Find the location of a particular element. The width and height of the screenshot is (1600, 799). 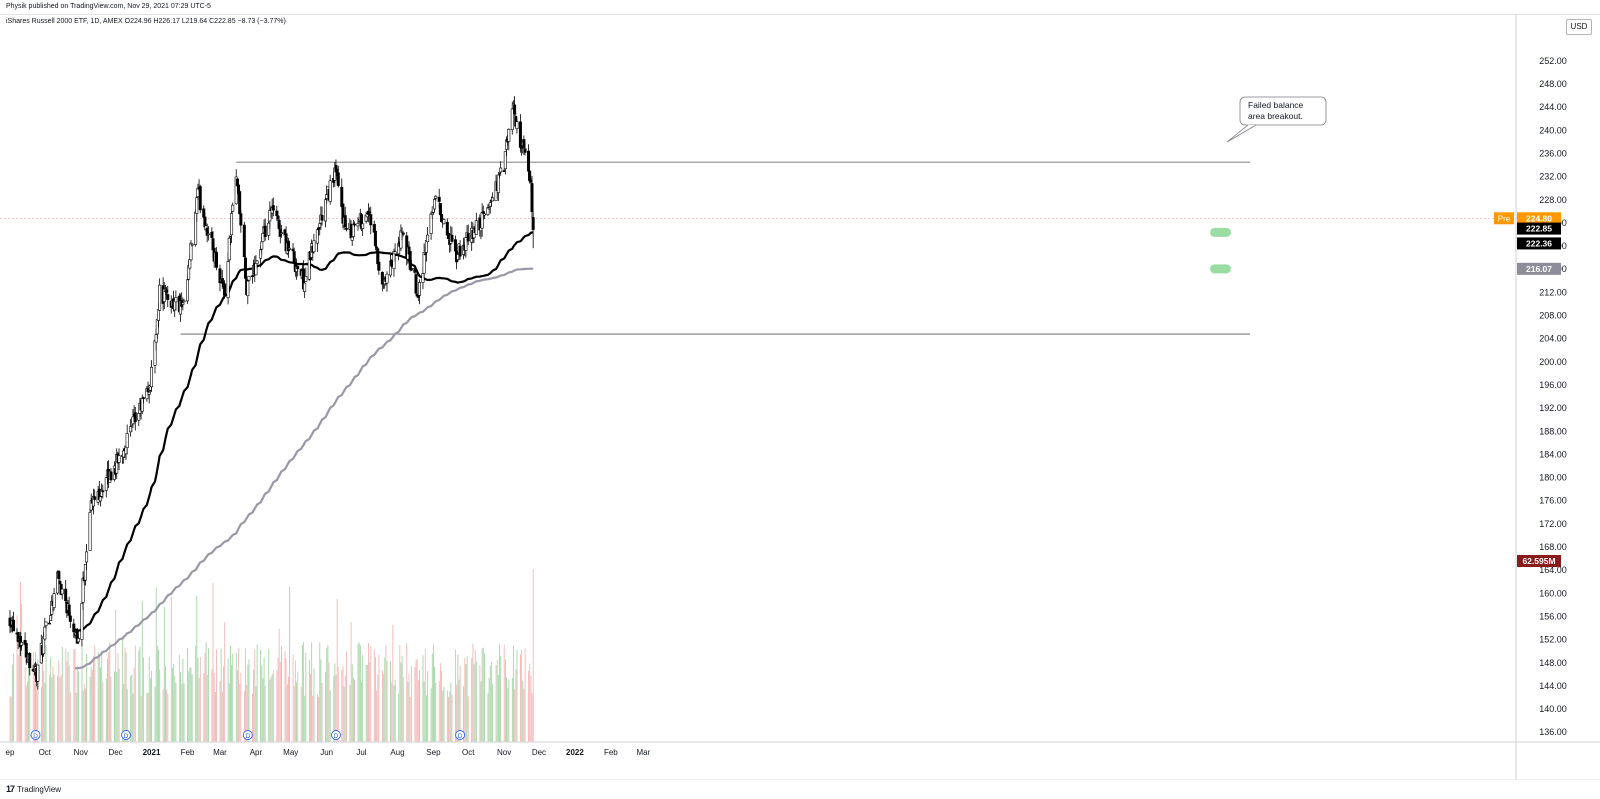

price-tick-label: 232.00 is located at coordinates (1553, 177).